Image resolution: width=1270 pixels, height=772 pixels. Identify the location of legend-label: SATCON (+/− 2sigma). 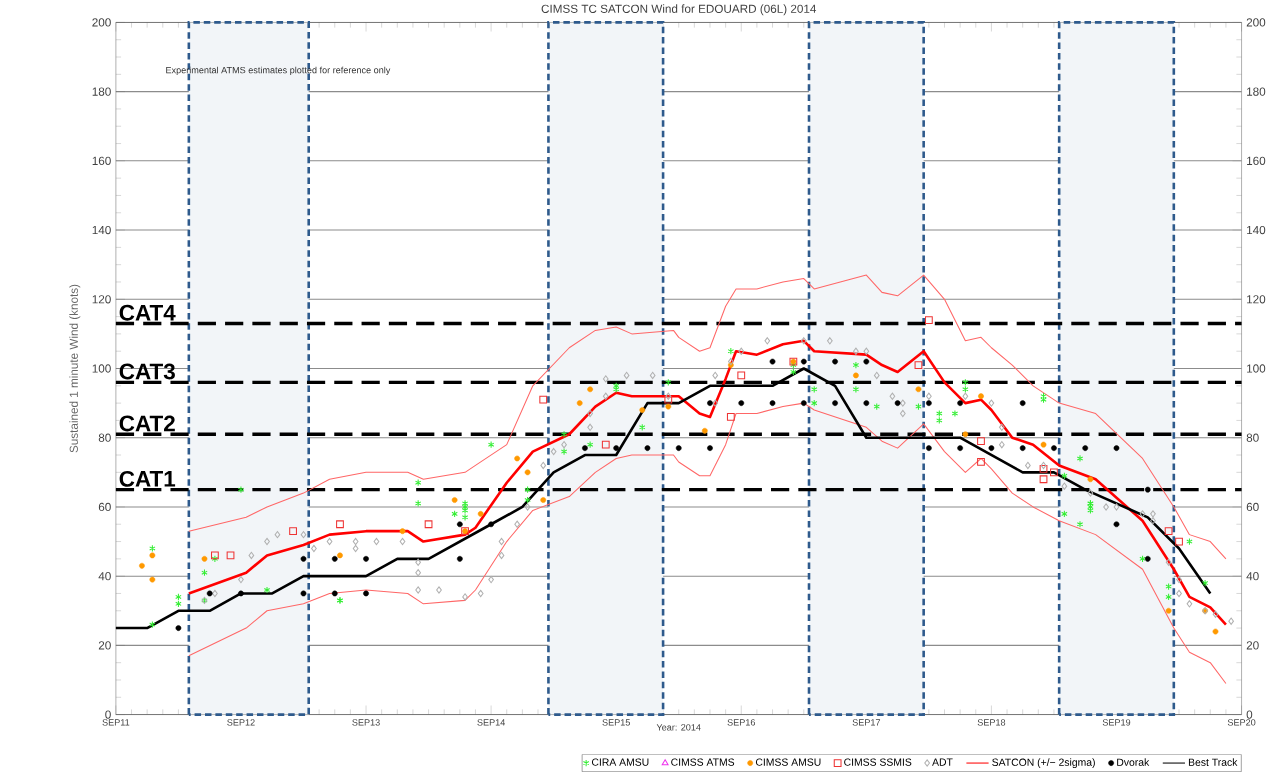
(1043, 763).